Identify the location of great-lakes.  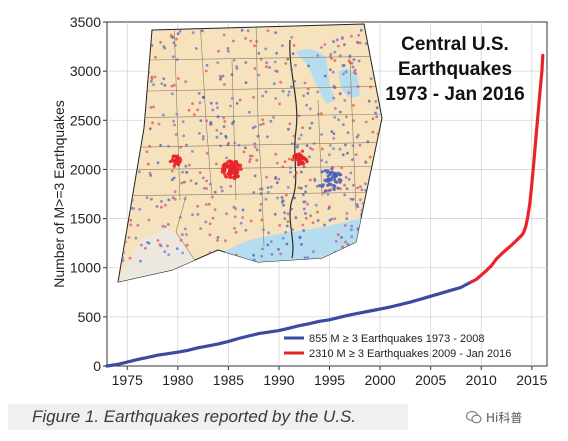
(328, 76).